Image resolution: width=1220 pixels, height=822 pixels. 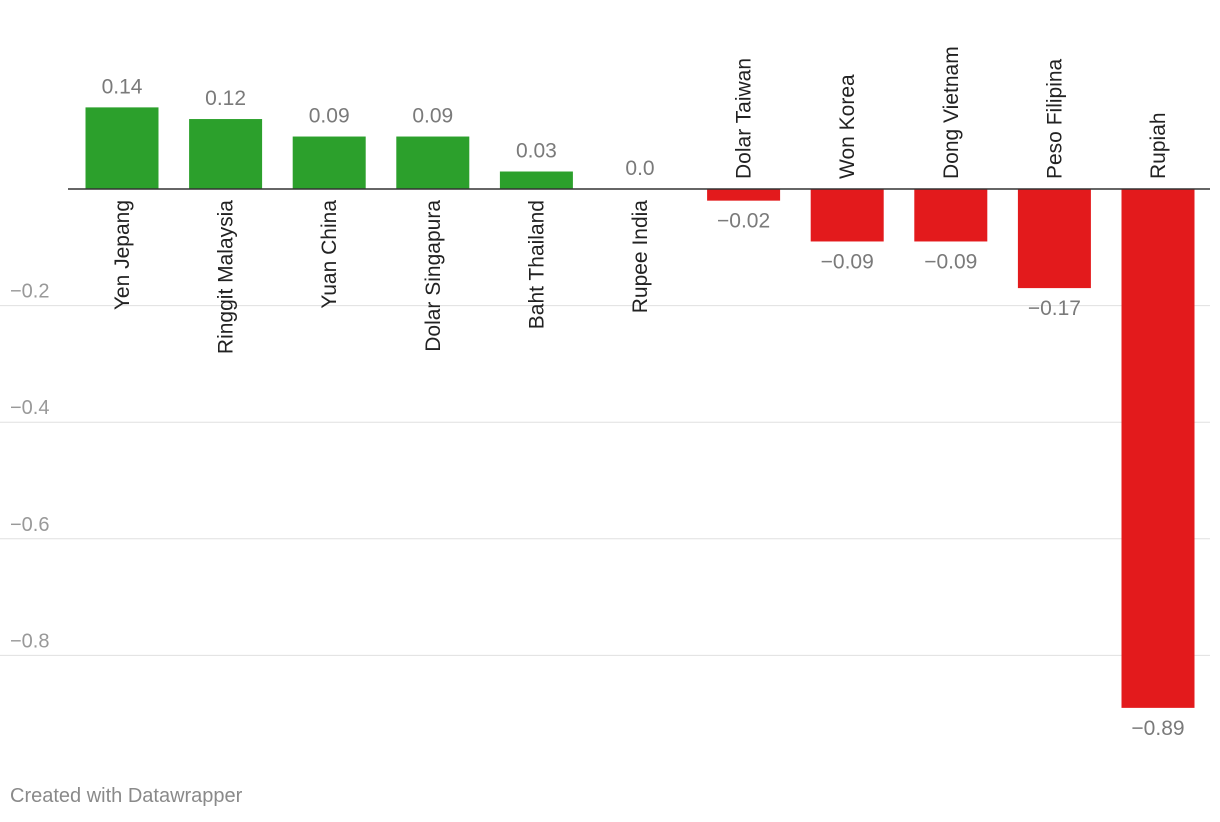 I want to click on category-label: Yuan China, so click(x=329, y=254).